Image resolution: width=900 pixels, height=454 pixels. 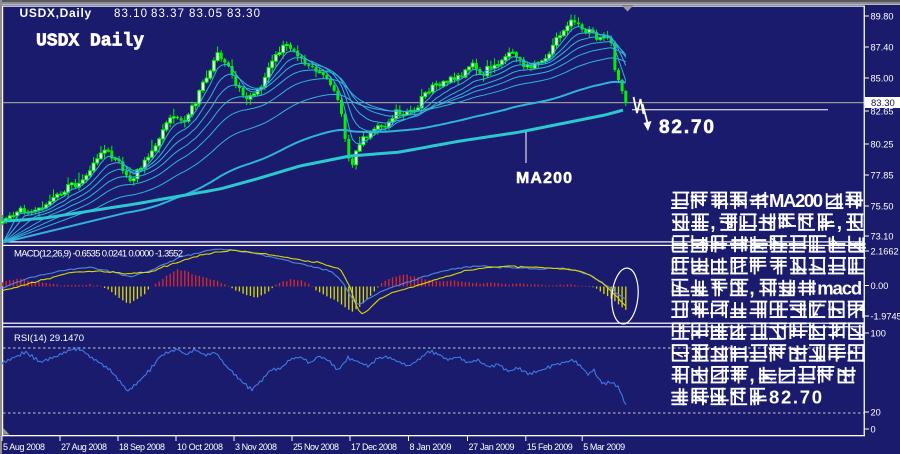 I want to click on svg-text: 17 Dec 2008, so click(x=374, y=447).